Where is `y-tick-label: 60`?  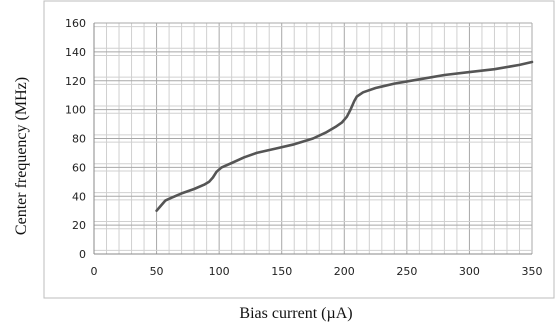 y-tick-label: 60 is located at coordinates (79, 167).